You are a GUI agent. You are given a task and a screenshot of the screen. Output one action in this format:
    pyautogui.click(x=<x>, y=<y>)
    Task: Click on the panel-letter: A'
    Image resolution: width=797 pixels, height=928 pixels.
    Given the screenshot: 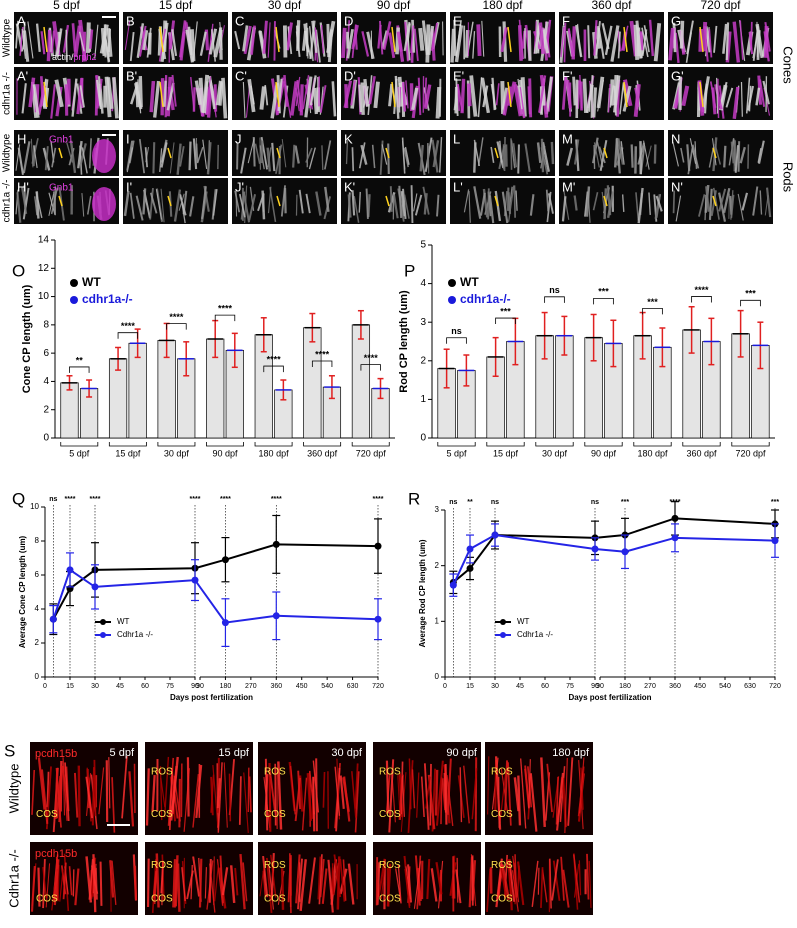 What is the action you would take?
    pyautogui.click(x=22, y=75)
    